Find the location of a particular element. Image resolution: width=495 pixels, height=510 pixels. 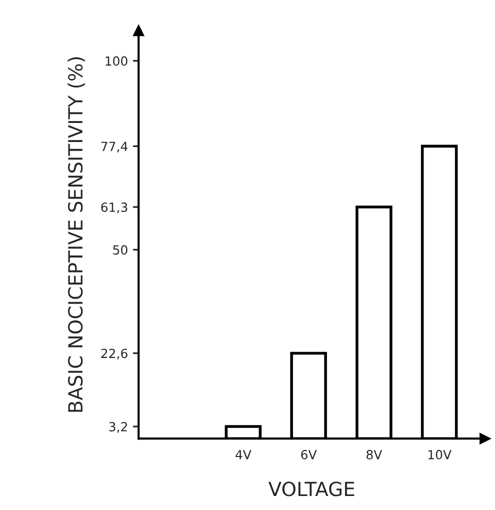

y-tick-label: 61,3 is located at coordinates (114, 208).